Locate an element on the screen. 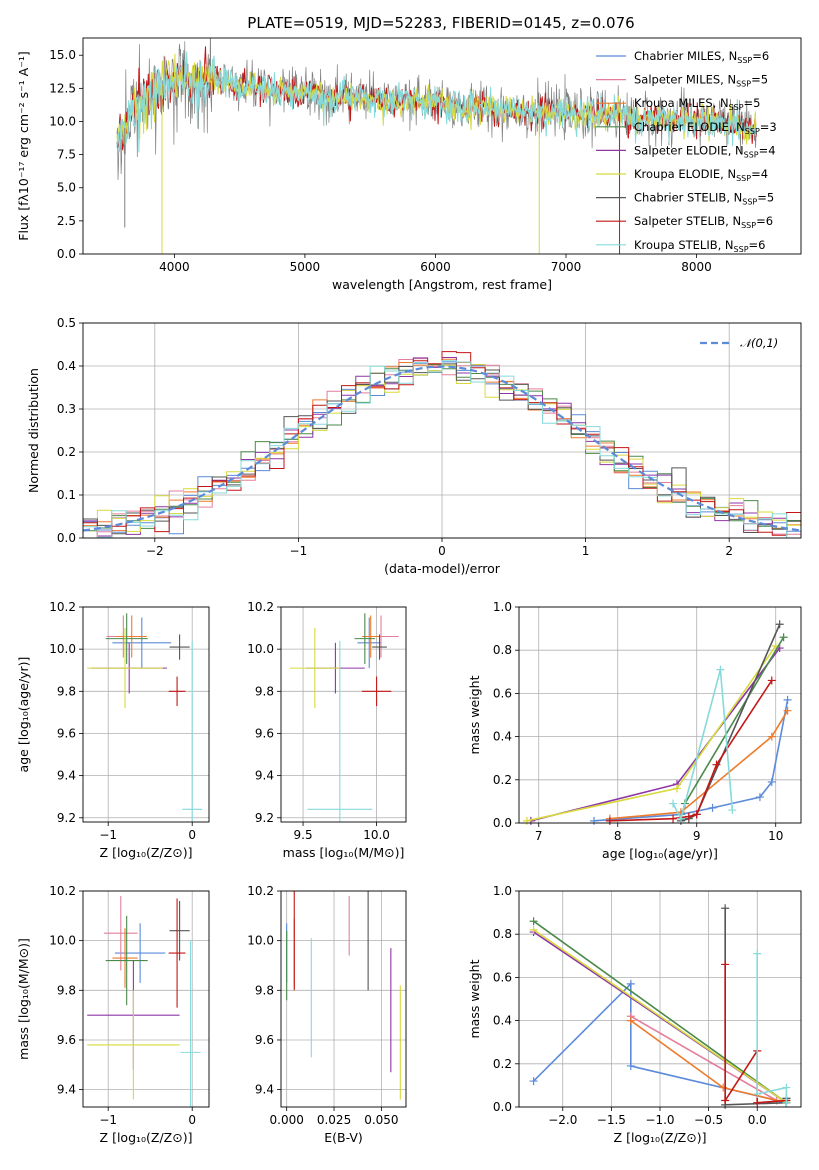  error-bars is located at coordinates (344, 717).